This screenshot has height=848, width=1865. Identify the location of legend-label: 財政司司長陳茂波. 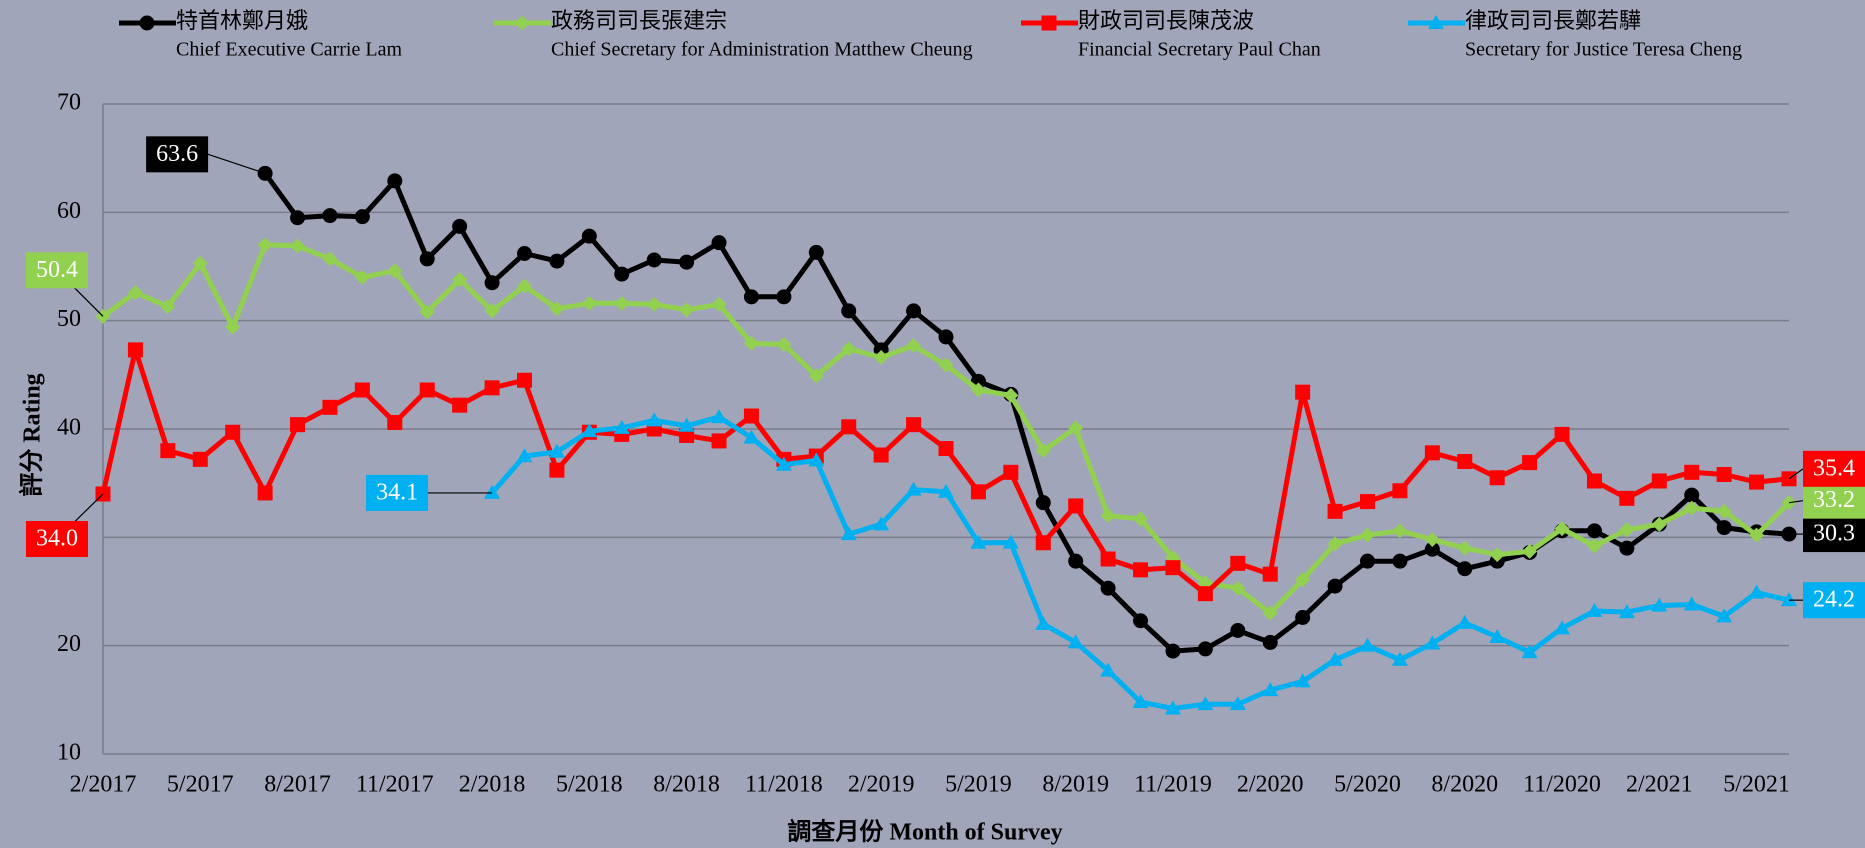
(1166, 20).